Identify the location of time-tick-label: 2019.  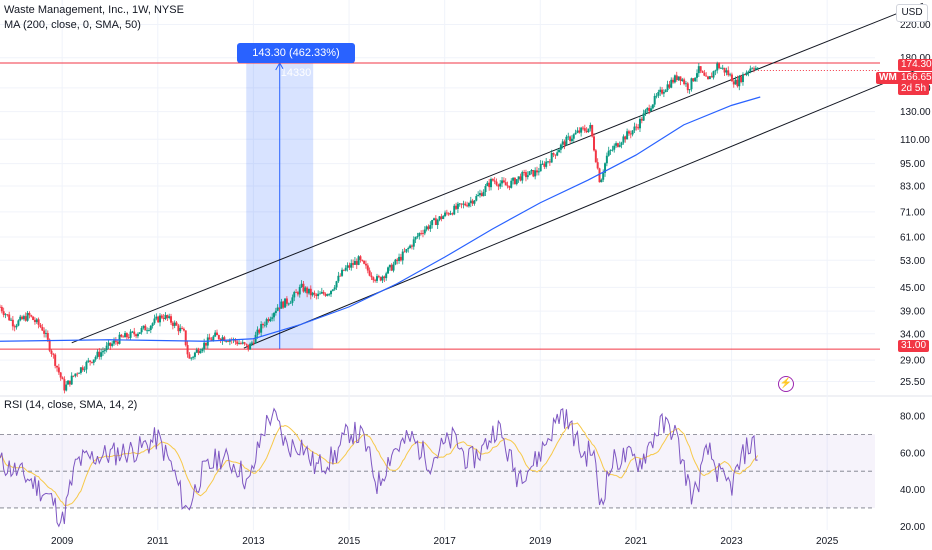
(540, 541).